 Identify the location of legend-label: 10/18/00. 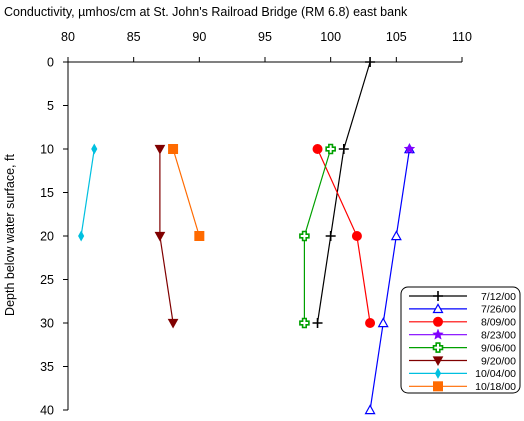
(495, 387).